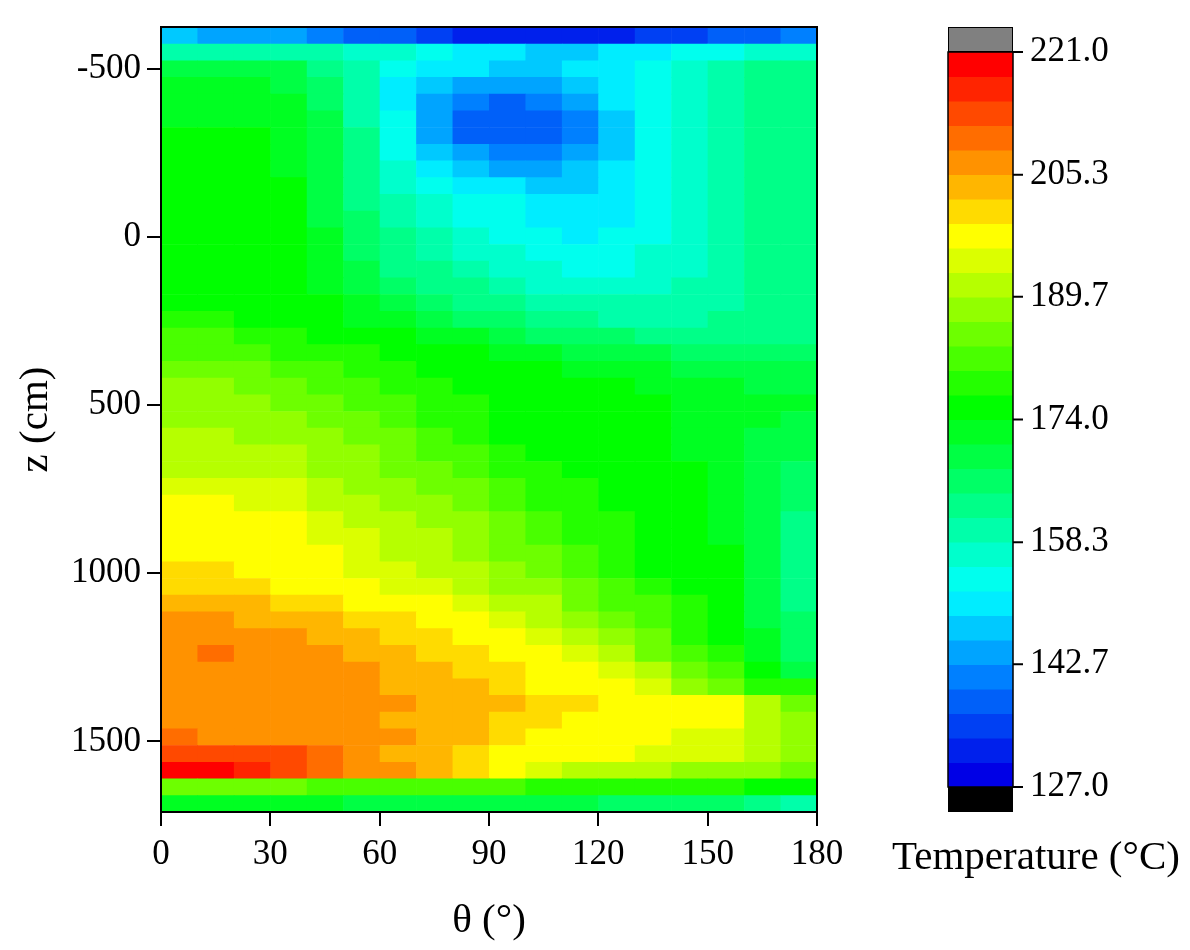 This screenshot has height=950, width=1190. Describe the element at coordinates (1069, 50) in the screenshot. I see `color-bar-label: 221.0` at that location.